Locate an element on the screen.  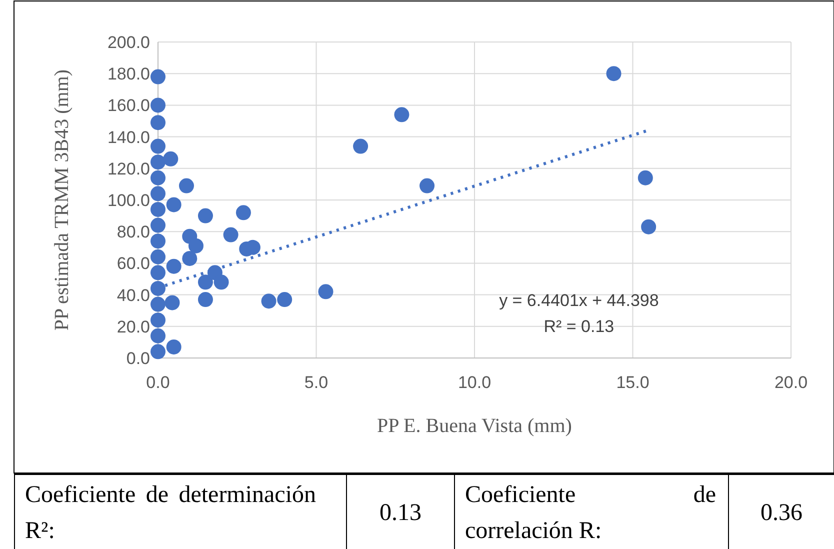
y-tick-label: 180.0 is located at coordinates (128, 74).